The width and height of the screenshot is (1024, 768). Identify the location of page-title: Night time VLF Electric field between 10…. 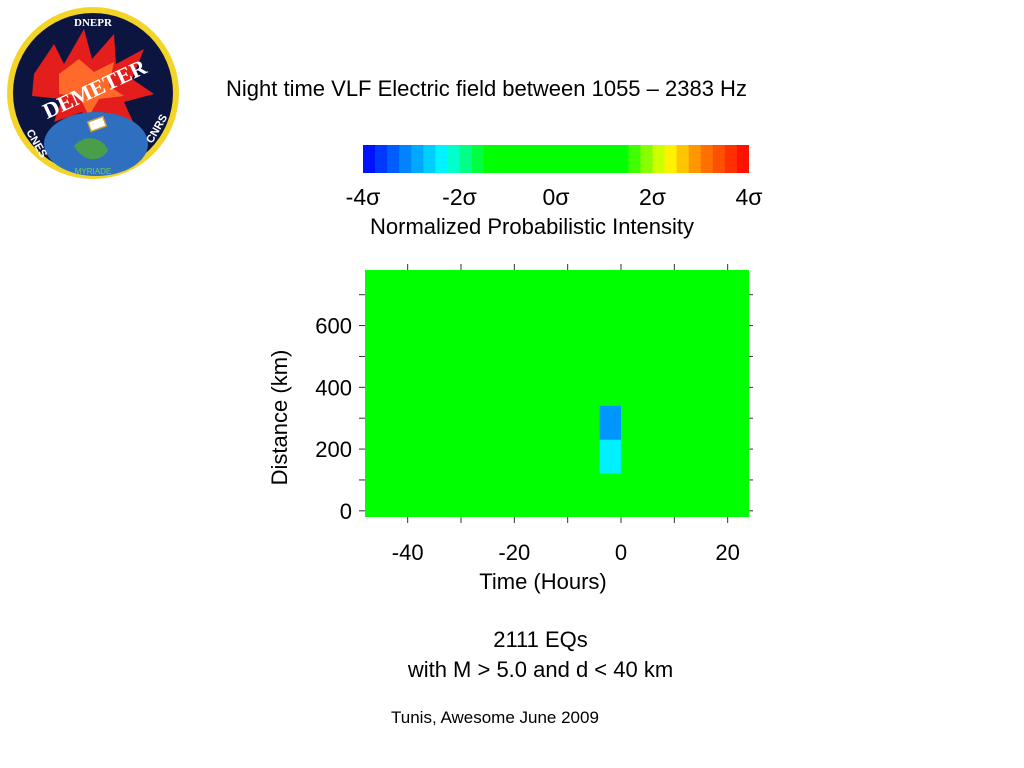
(486, 88).